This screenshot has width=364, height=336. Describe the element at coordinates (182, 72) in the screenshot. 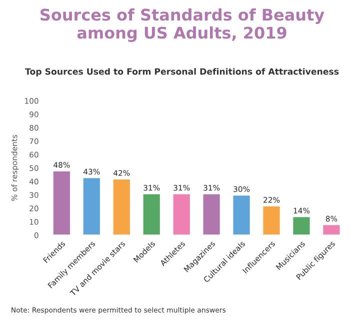

I see `chart-subtitle: Top Sources Used to Form Personal Definitions of Attractiveness` at that location.